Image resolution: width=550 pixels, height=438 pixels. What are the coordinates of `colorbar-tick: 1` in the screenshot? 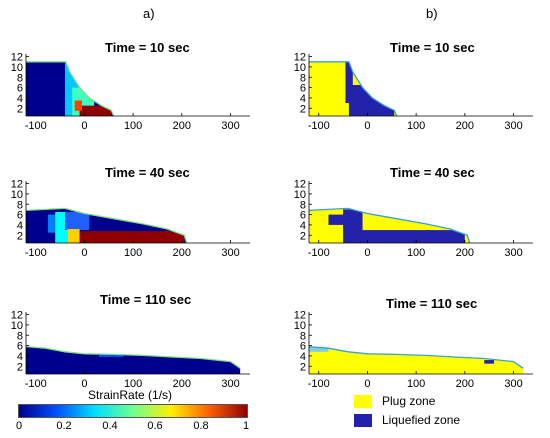 It's located at (246, 426).